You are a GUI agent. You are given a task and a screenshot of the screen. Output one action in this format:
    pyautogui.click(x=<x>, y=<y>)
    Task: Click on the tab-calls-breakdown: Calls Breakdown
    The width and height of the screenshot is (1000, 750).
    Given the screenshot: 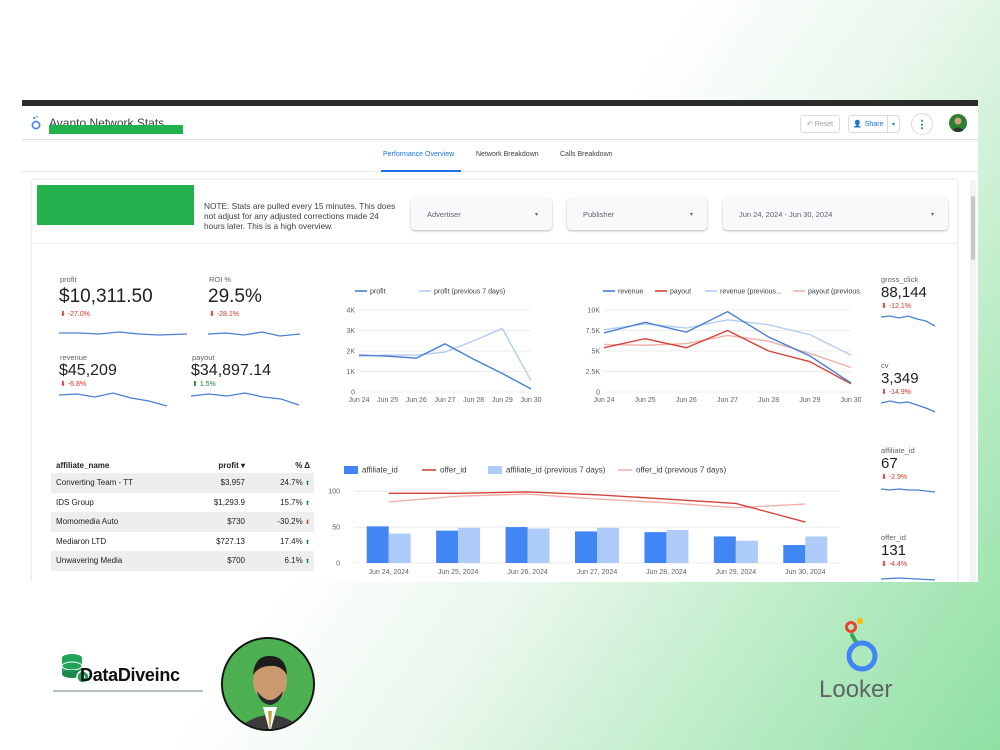 What is the action you would take?
    pyautogui.click(x=586, y=154)
    